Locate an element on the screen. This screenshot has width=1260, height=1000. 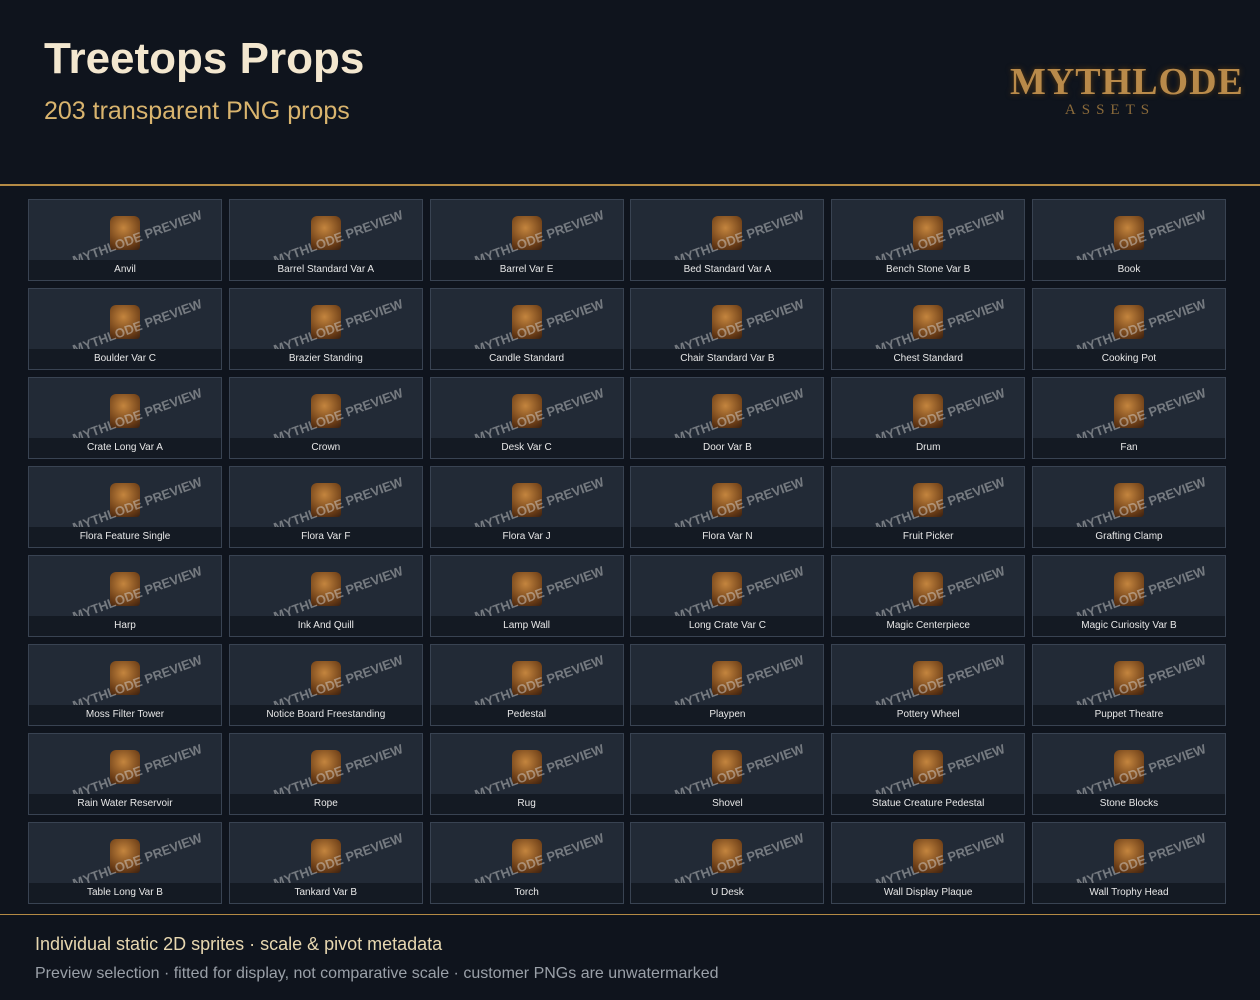
prop-label: Anvil is located at coordinates (125, 270).